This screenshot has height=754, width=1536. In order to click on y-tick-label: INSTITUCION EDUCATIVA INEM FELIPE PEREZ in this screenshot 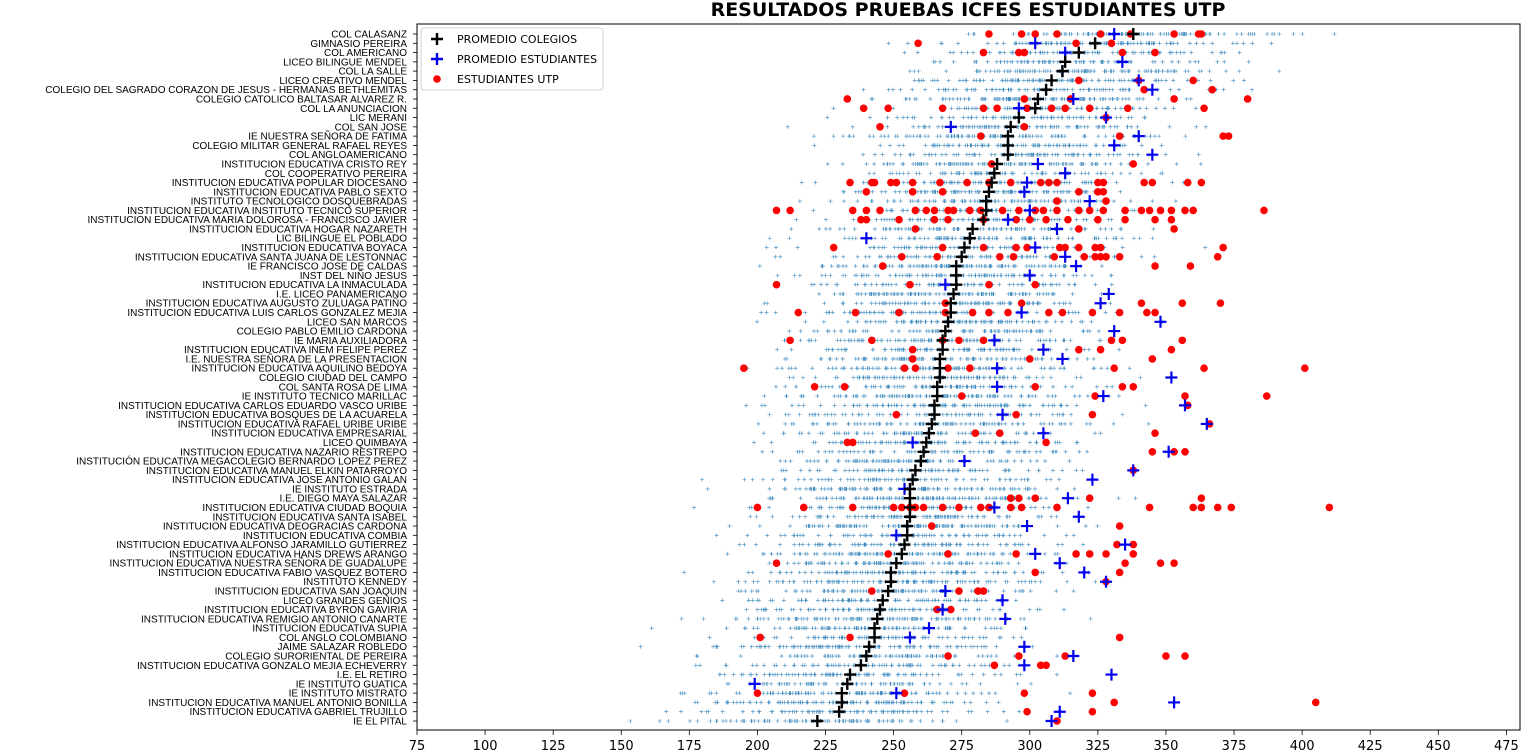, I will do `click(295, 350)`.